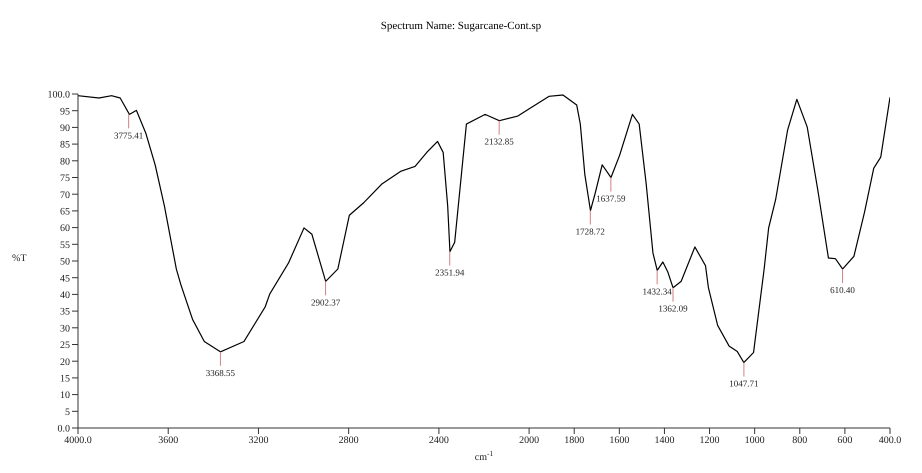 The height and width of the screenshot is (473, 922). Describe the element at coordinates (754, 440) in the screenshot. I see `x-tick-label: 1000` at that location.